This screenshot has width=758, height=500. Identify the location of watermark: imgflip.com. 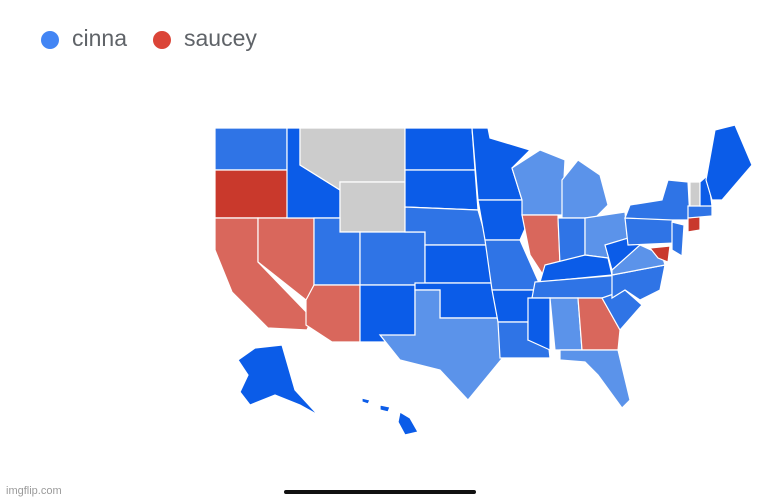
(34, 491).